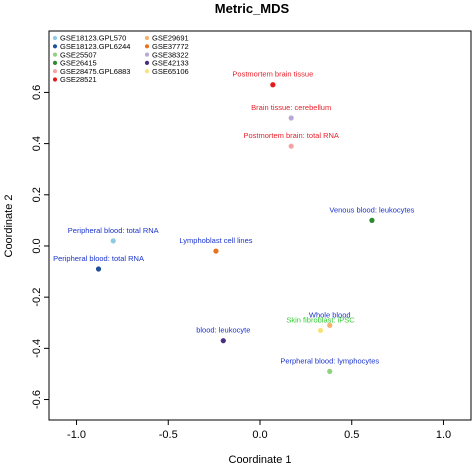  What do you see at coordinates (320, 319) in the screenshot?
I see `point-label: Skin fibroblast: iPSC` at bounding box center [320, 319].